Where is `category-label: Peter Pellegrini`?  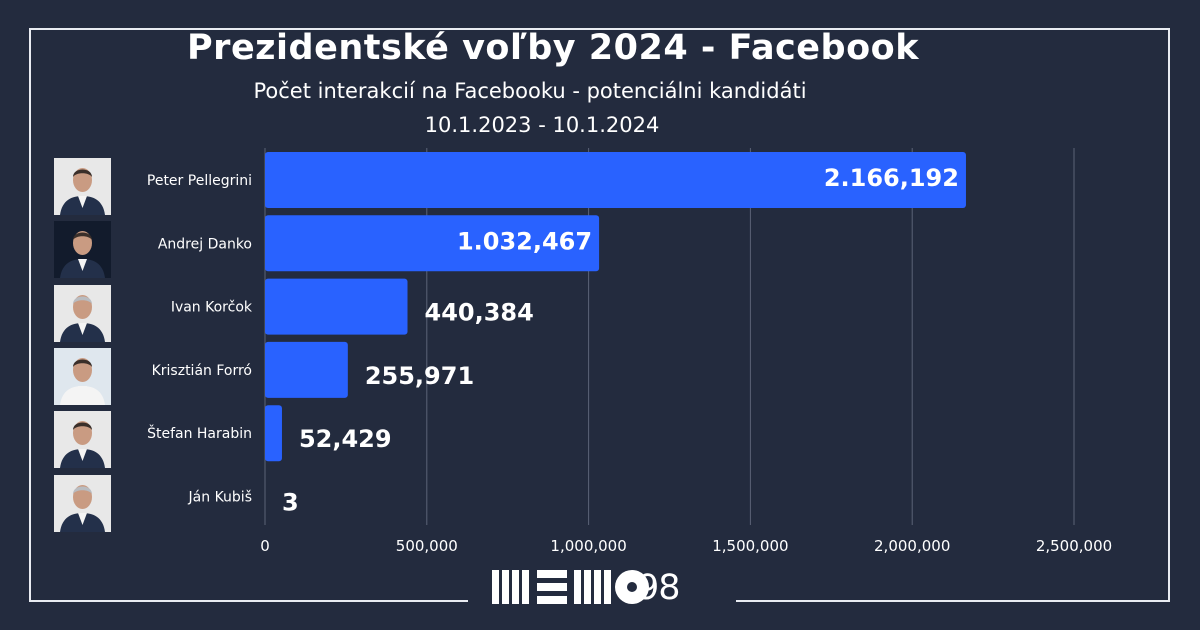
category-label: Peter Pellegrini is located at coordinates (199, 181).